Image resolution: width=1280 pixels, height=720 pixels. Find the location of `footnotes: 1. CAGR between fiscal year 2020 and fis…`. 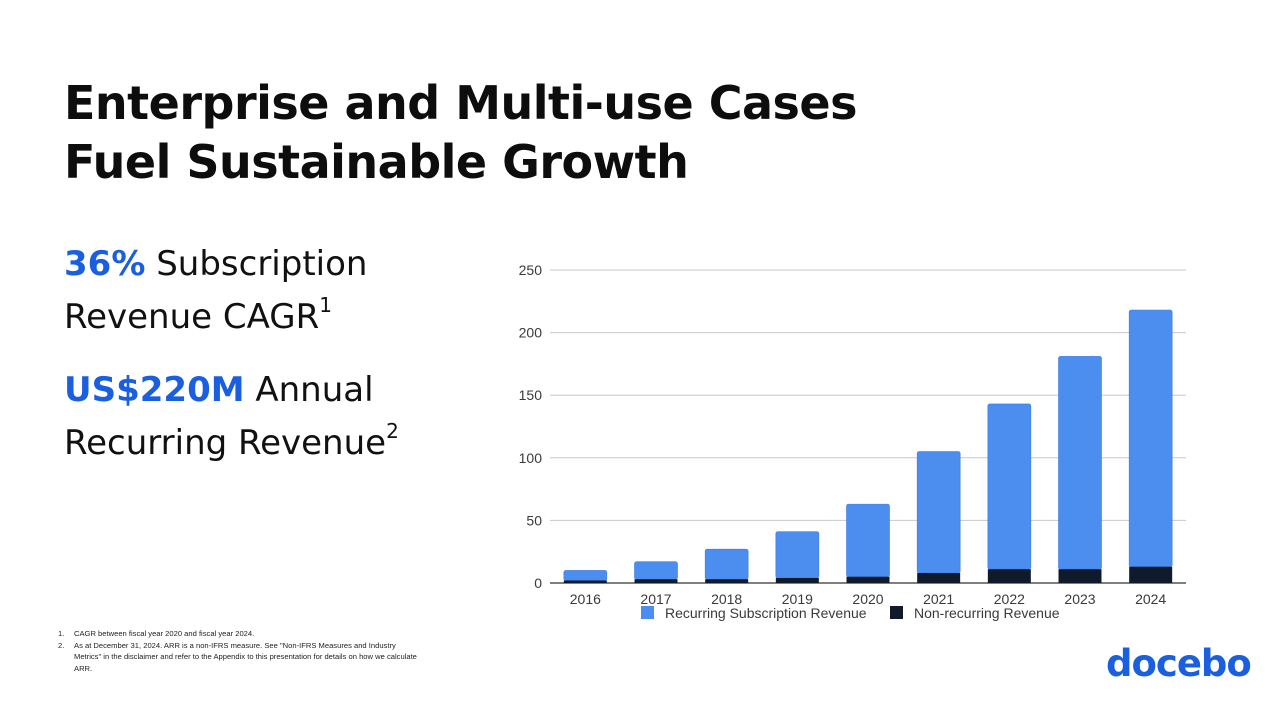

footnotes: 1. CAGR between fiscal year 2020 and fis… is located at coordinates (238, 651).